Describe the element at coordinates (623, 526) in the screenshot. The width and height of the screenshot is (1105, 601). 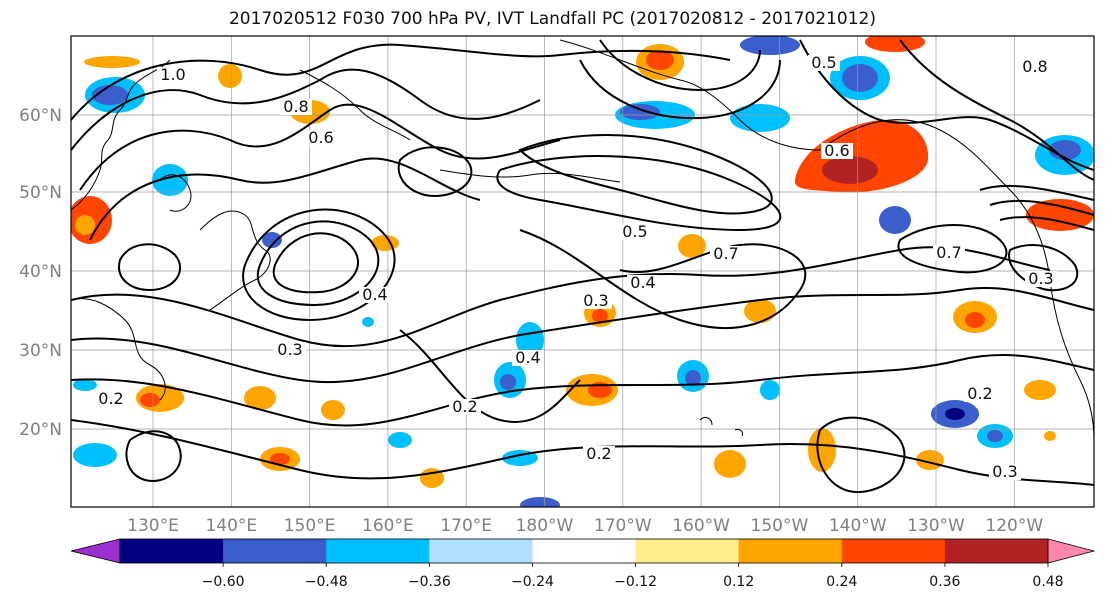
I see `lon-label: 170°W` at that location.